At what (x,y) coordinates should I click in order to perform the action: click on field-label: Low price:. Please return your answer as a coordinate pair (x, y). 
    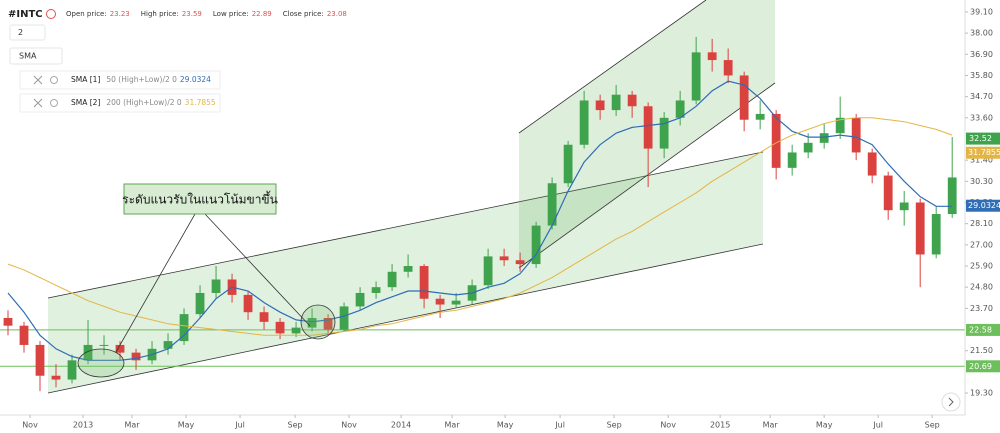
    Looking at the image, I should click on (231, 14).